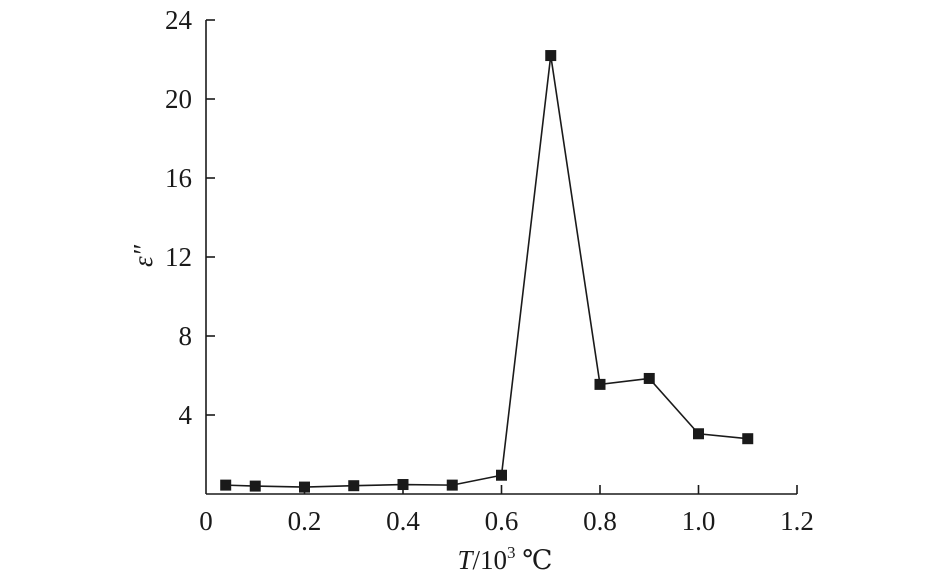 The height and width of the screenshot is (588, 945). I want to click on y-tick-label: 24, so click(179, 20).